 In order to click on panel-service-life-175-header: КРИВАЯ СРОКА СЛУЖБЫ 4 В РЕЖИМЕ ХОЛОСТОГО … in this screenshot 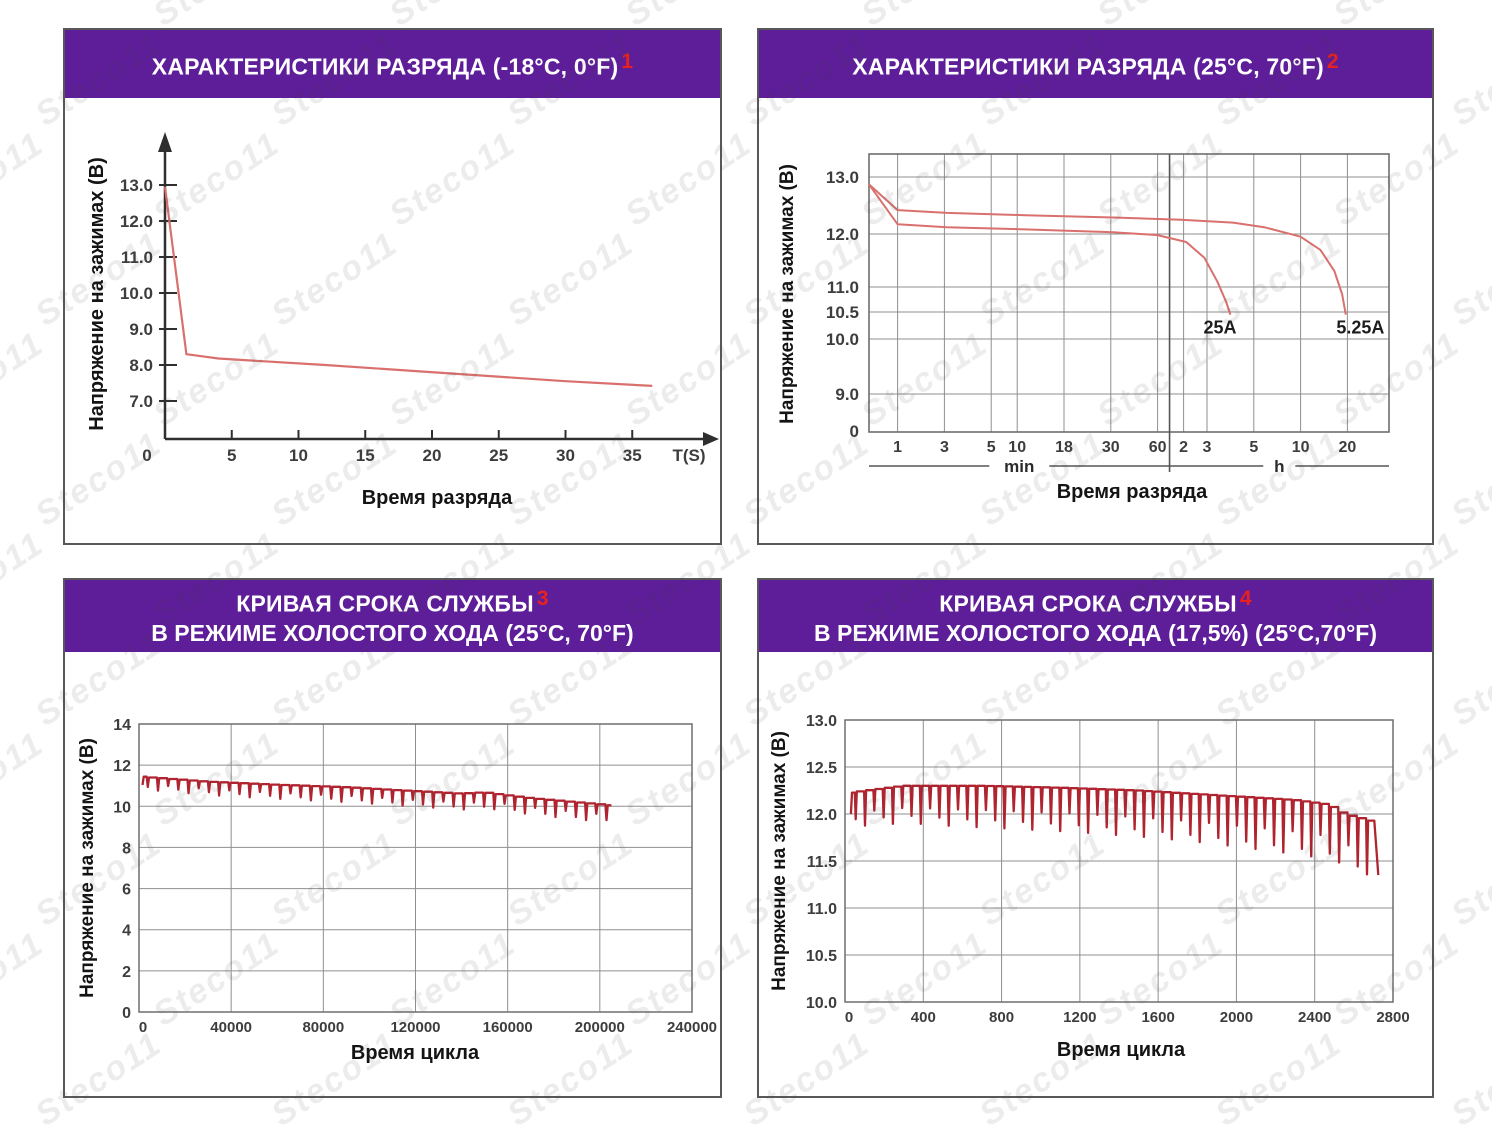, I will do `click(1095, 616)`.